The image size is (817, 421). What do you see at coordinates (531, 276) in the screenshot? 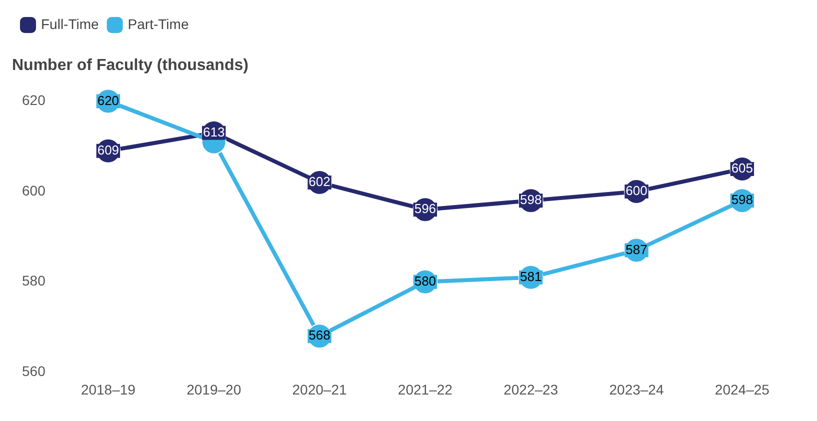
I see `data-label: 581` at bounding box center [531, 276].